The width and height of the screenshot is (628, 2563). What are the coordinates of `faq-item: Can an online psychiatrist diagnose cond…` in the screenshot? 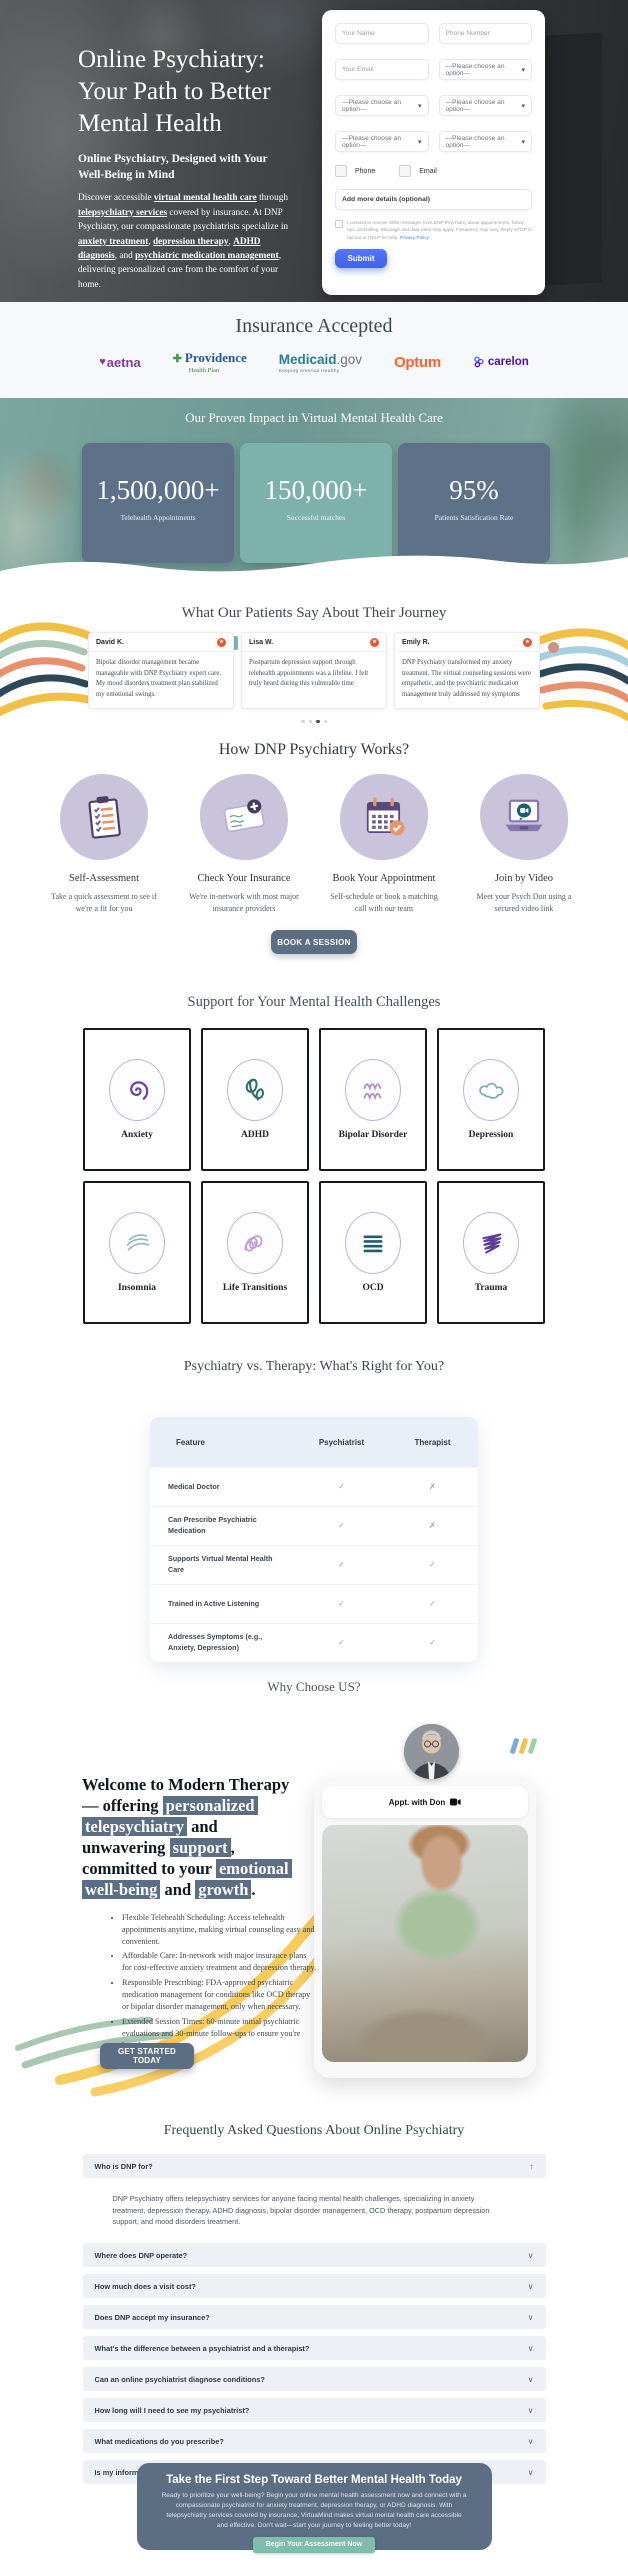 It's located at (314, 2379).